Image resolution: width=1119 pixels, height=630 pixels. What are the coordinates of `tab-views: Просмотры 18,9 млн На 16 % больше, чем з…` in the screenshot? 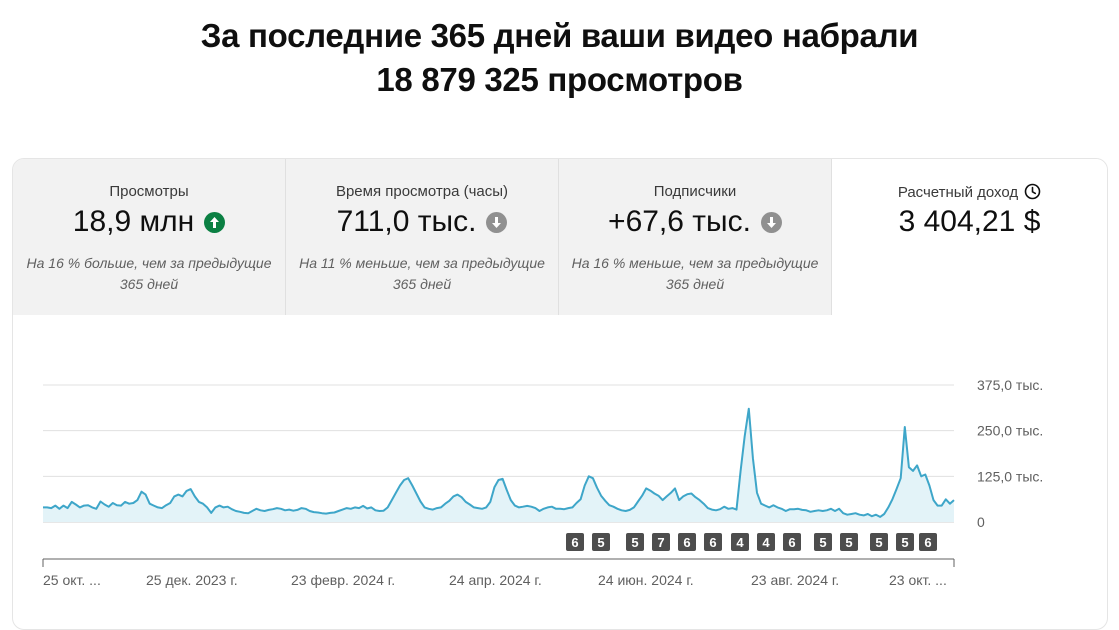 It's located at (149, 237).